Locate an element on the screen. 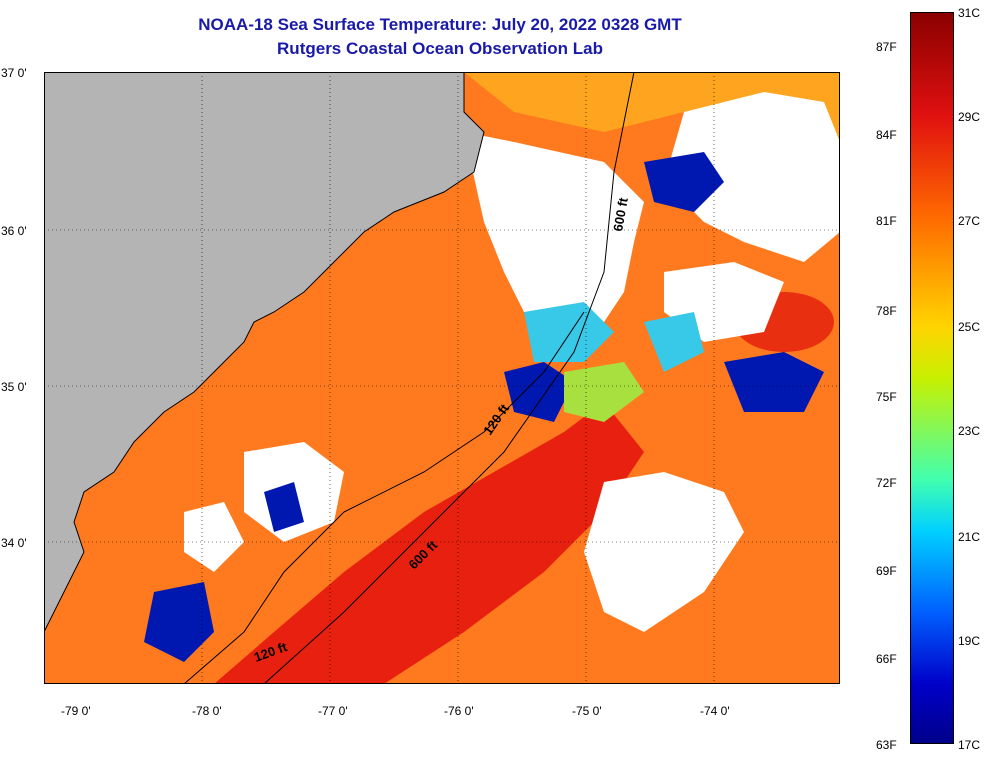 The height and width of the screenshot is (761, 992). lon-label-75: -75 0' is located at coordinates (587, 711).